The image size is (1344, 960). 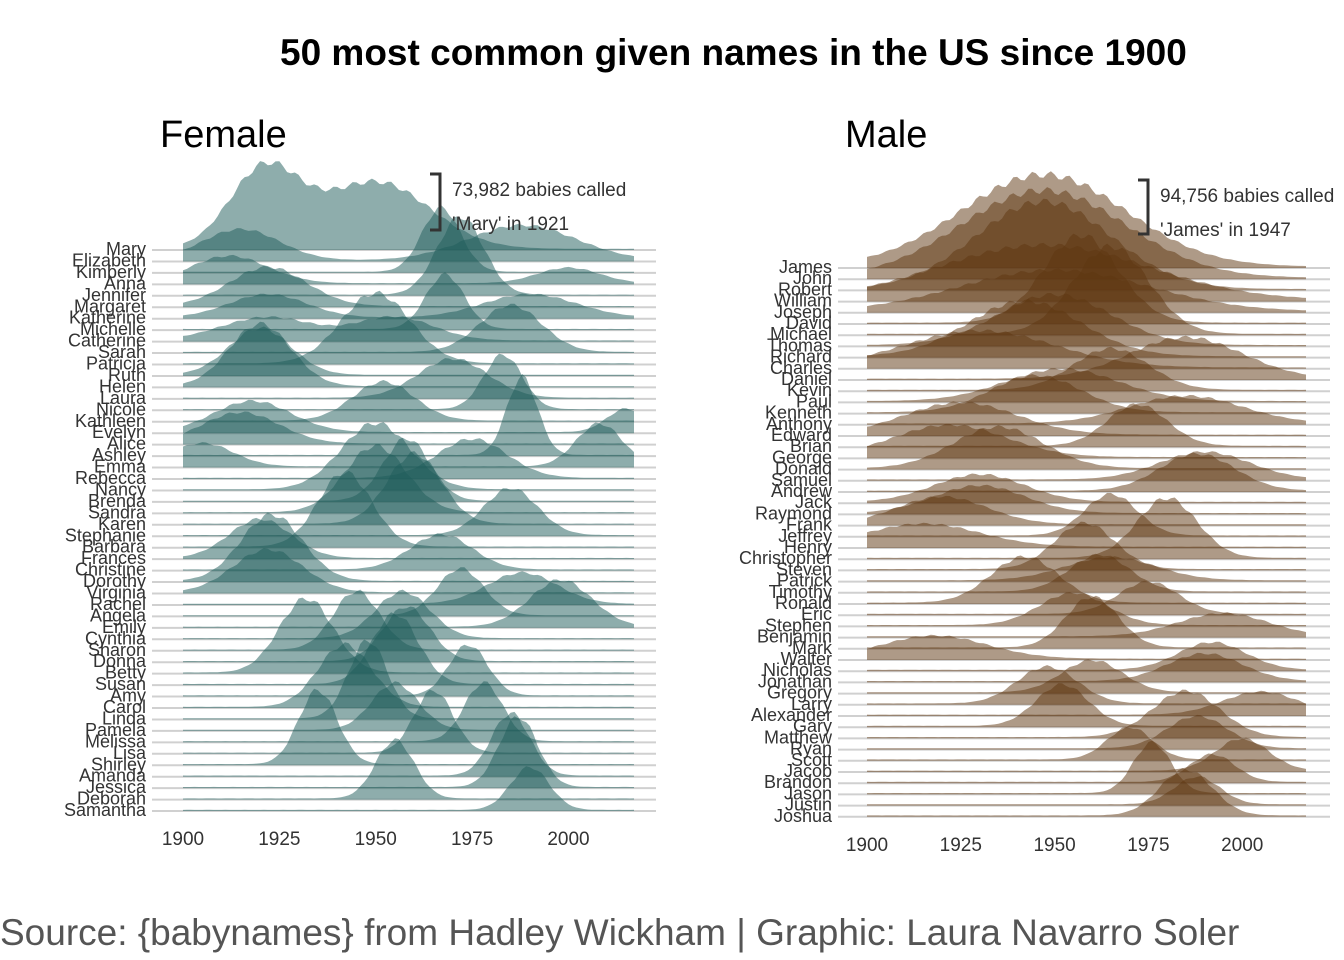 I want to click on ridge-gary, so click(x=1086, y=705).